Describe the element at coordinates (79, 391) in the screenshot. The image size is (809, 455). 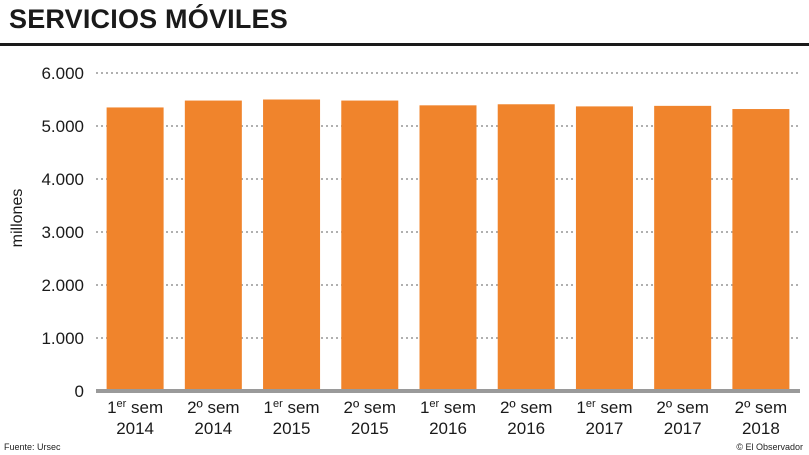
I see `y-tick-label: 0` at that location.